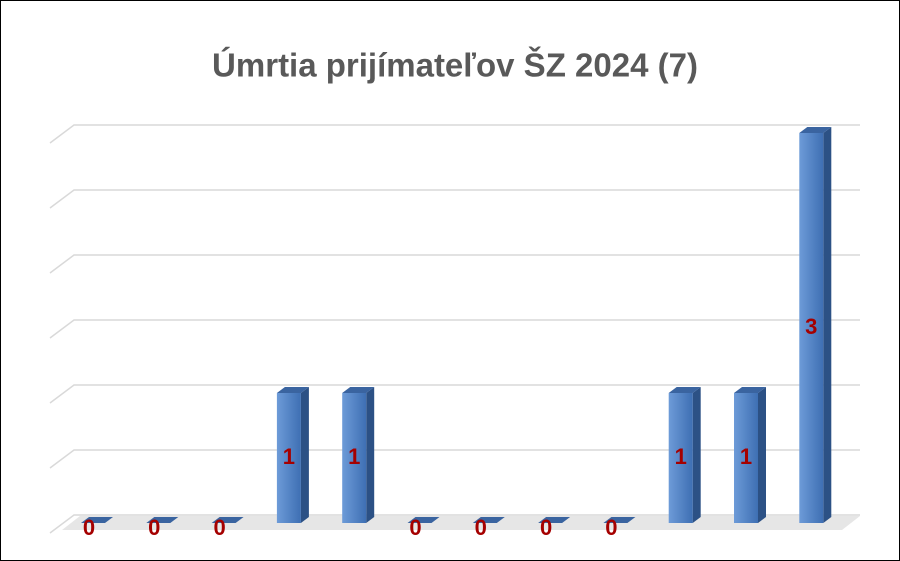 The height and width of the screenshot is (561, 900). Describe the element at coordinates (455, 65) in the screenshot. I see `chart-title: Úmrtia prijímateľov ŠZ 2024 (7)` at that location.